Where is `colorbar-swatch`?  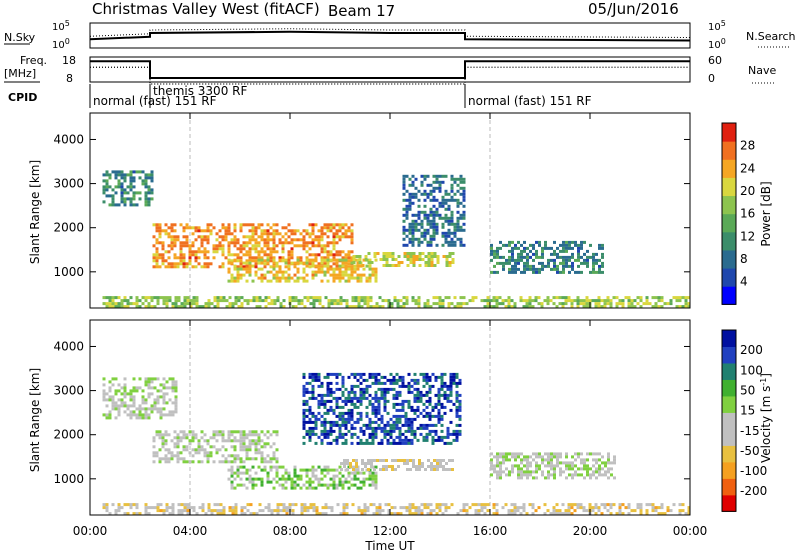 colorbar-swatch is located at coordinates (729, 132).